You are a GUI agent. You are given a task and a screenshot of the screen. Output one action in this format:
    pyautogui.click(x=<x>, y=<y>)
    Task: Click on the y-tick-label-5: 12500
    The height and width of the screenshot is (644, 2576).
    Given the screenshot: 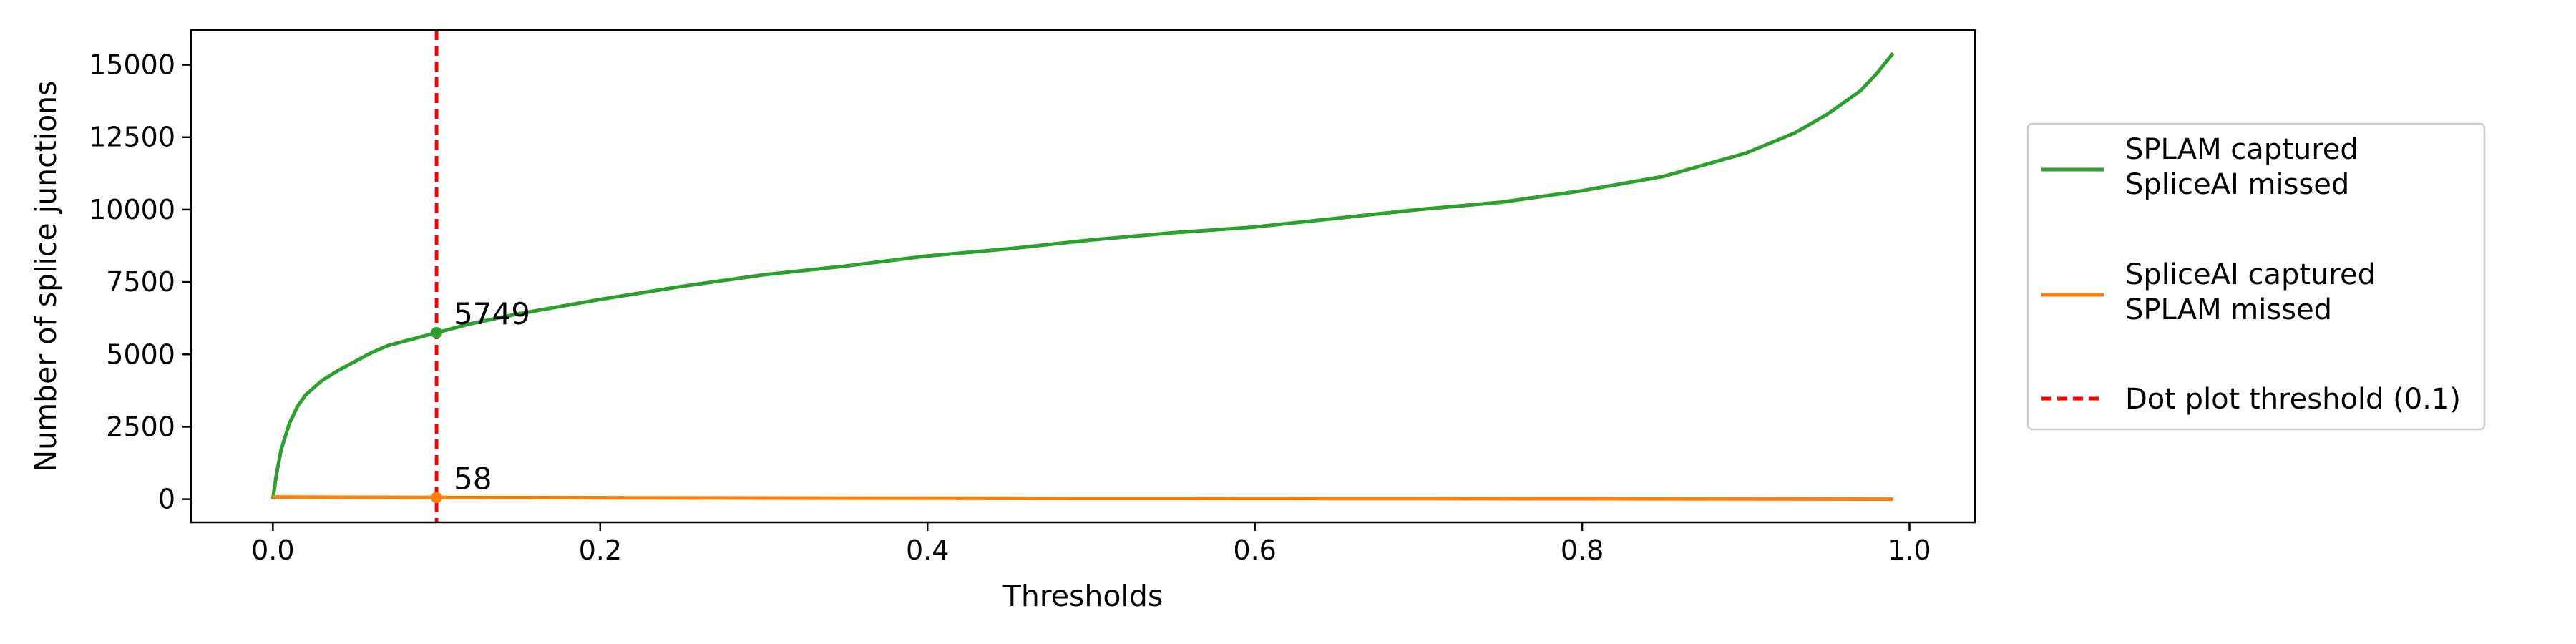 What is the action you would take?
    pyautogui.click(x=132, y=137)
    